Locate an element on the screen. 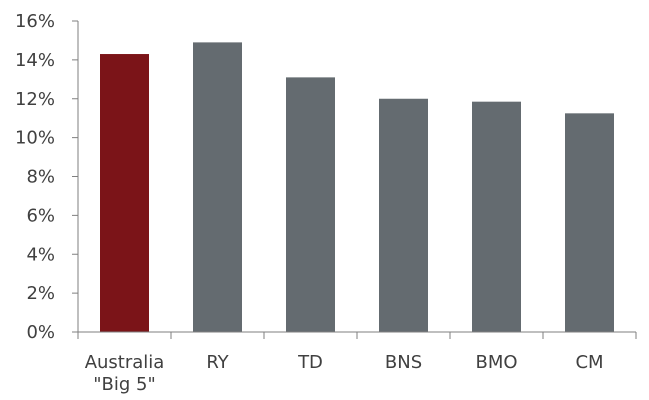 This screenshot has width=649, height=400. x-axis: Australia"Big 5" RY TD BNS BMO CM is located at coordinates (357, 363).